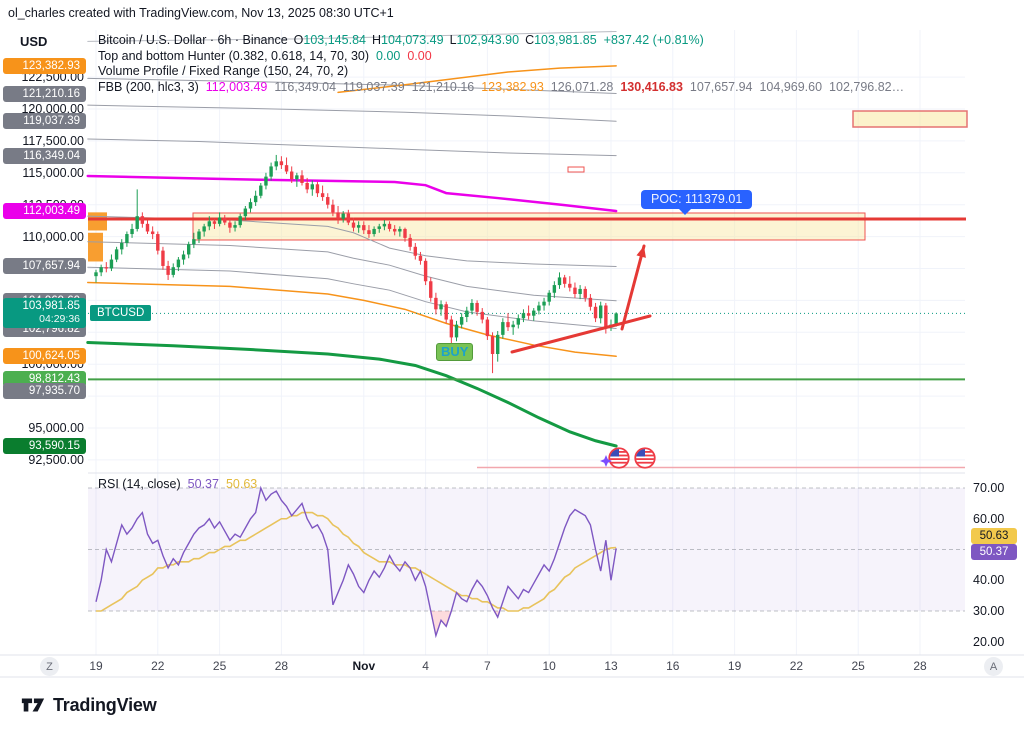 Image resolution: width=1024 pixels, height=735 pixels. What do you see at coordinates (549, 666) in the screenshot?
I see `time-tick-label: 10` at bounding box center [549, 666].